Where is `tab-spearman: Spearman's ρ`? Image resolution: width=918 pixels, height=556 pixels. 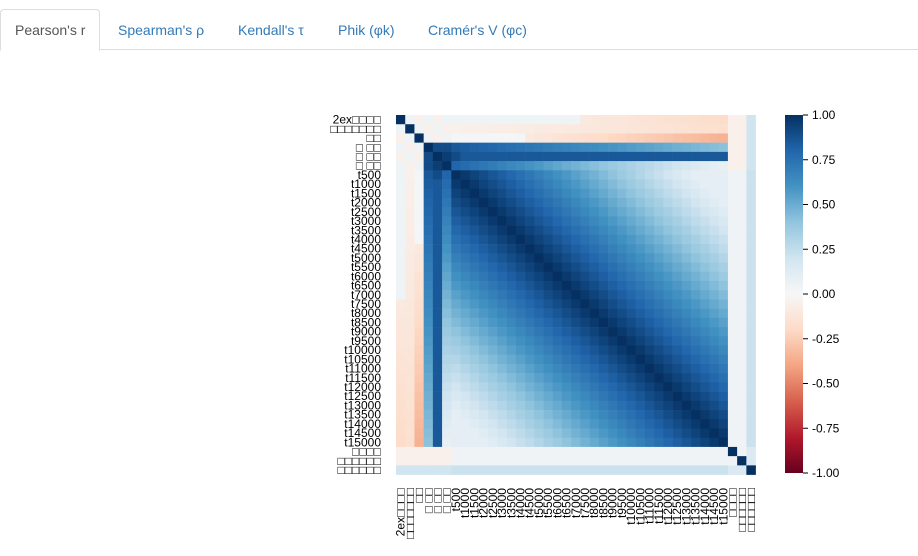 tab-spearman: Spearman's ρ is located at coordinates (161, 30).